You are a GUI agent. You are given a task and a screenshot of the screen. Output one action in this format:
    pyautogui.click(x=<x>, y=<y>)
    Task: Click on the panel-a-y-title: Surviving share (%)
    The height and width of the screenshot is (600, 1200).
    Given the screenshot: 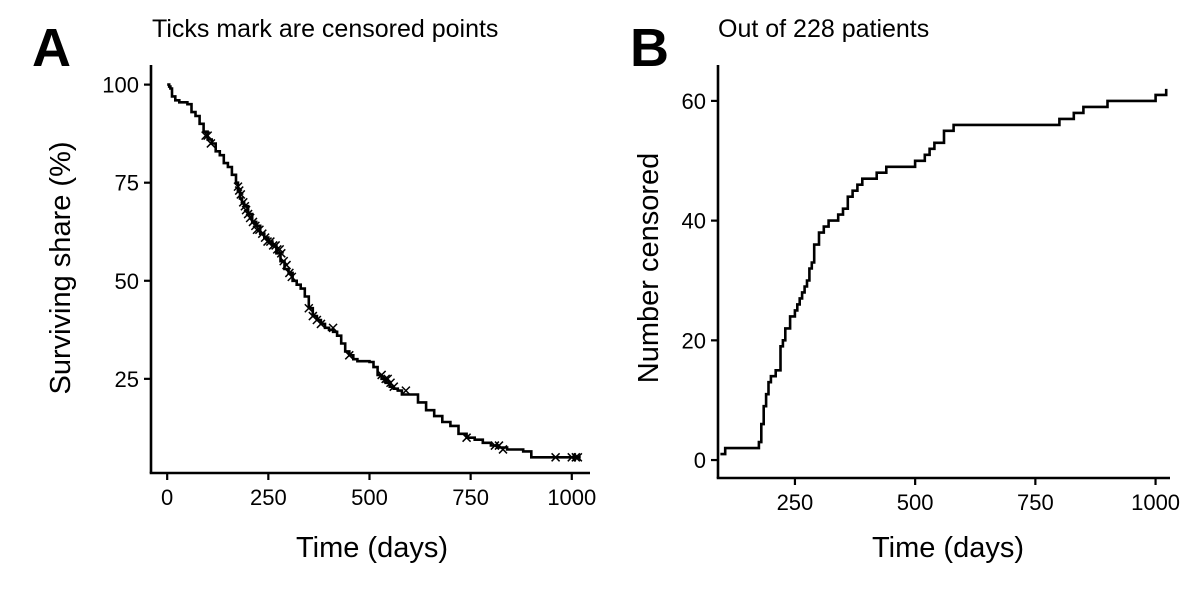 What is the action you would take?
    pyautogui.click(x=61, y=267)
    